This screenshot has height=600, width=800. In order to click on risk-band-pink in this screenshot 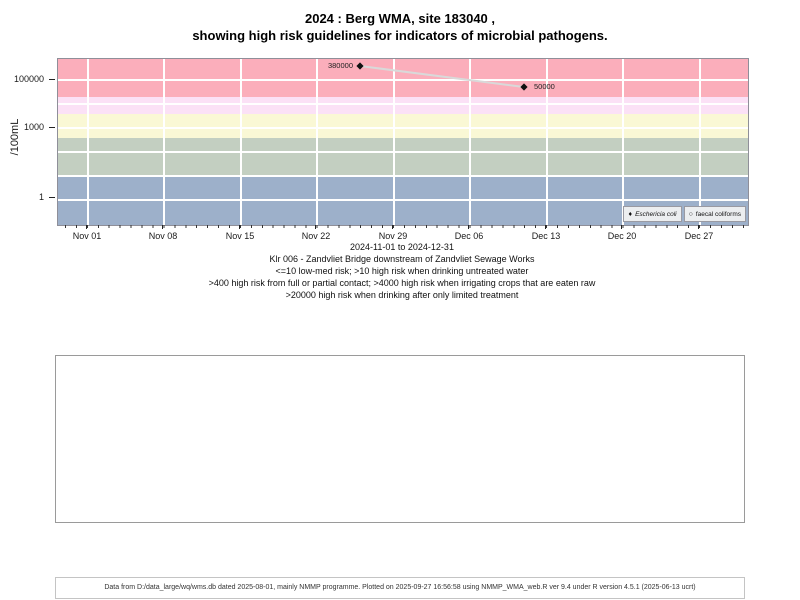, I will do `click(403, 105)`.